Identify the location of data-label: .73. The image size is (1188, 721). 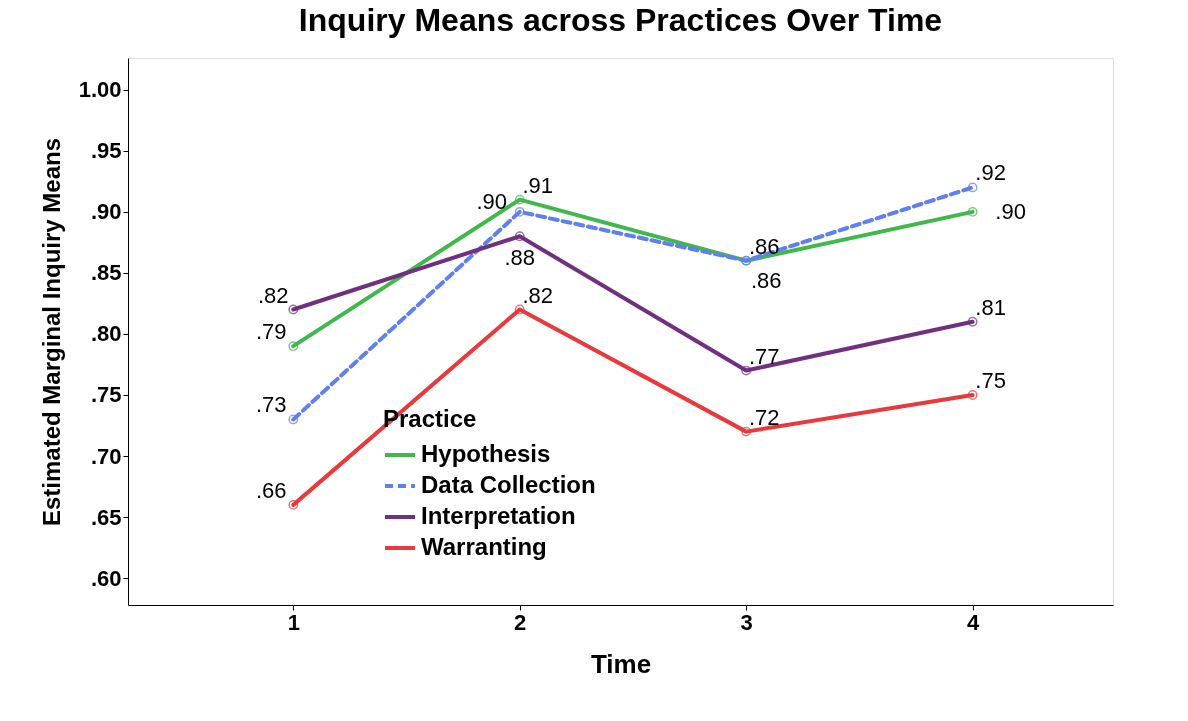
(271, 405).